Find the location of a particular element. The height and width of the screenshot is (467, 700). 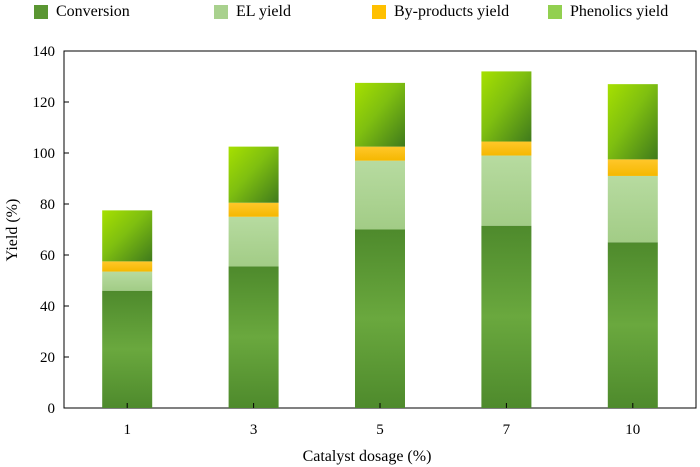

legend-label-by-products: By-products yield is located at coordinates (452, 11).